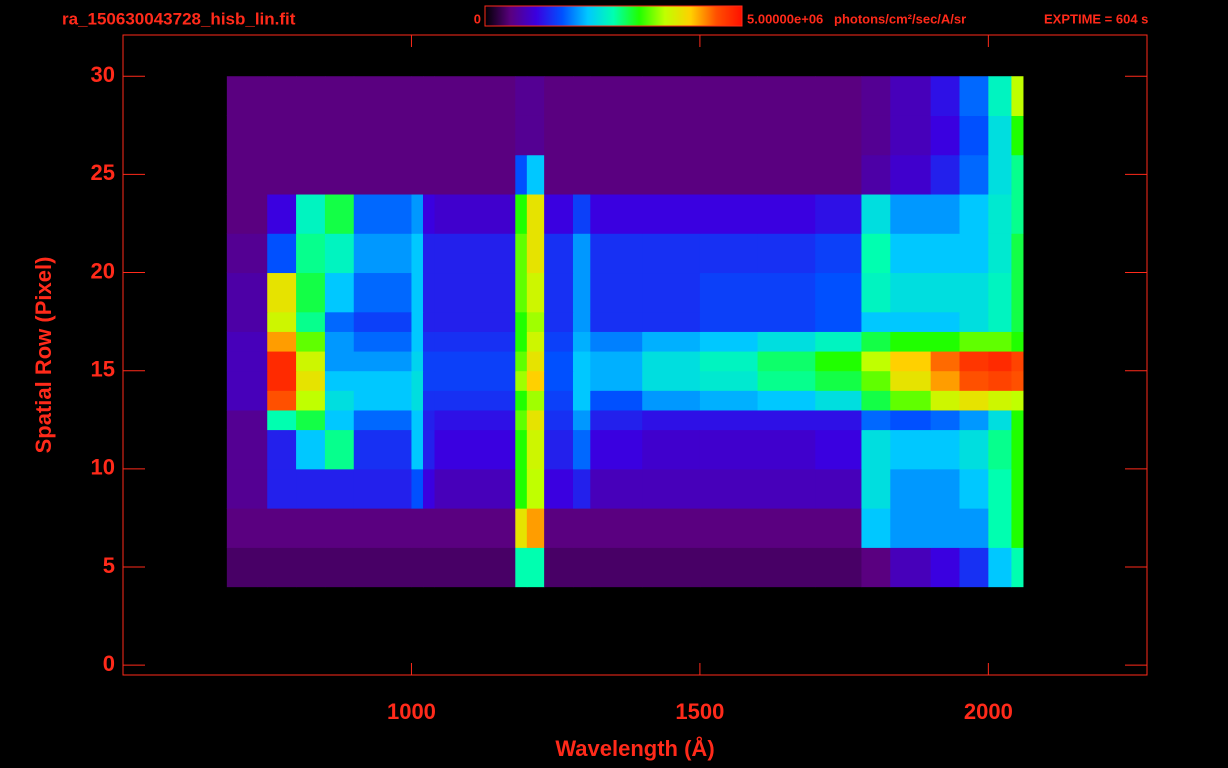 The height and width of the screenshot is (768, 1228). I want to click on y-tick-label: 15, so click(103, 369).